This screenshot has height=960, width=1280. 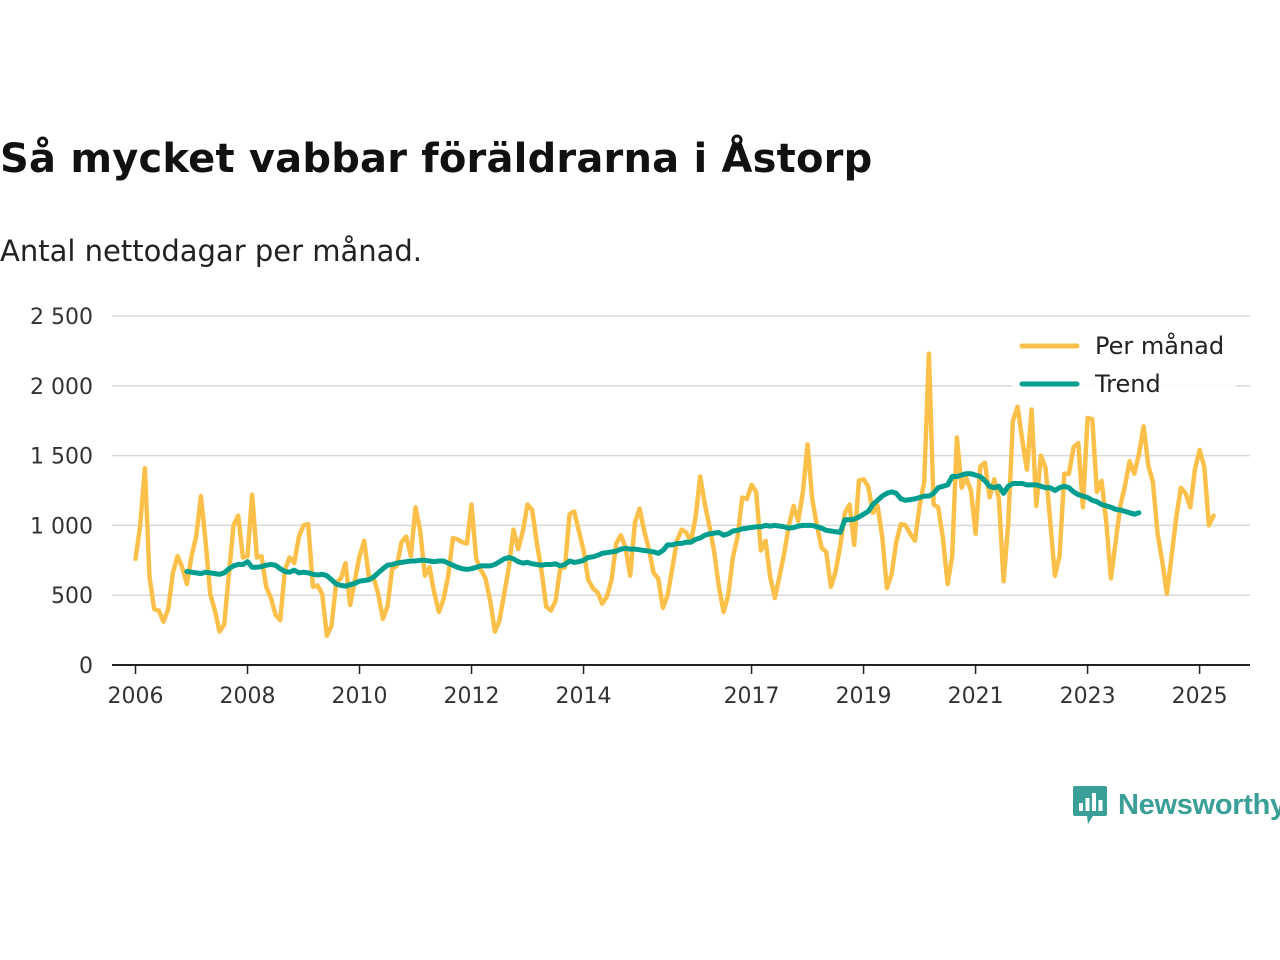 What do you see at coordinates (248, 696) in the screenshot?
I see `x-tick-label: 2008` at bounding box center [248, 696].